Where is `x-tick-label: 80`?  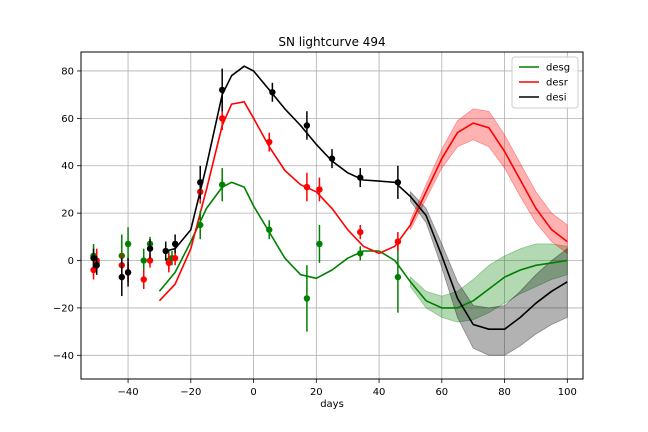 x-tick-label: 80 is located at coordinates (504, 392).